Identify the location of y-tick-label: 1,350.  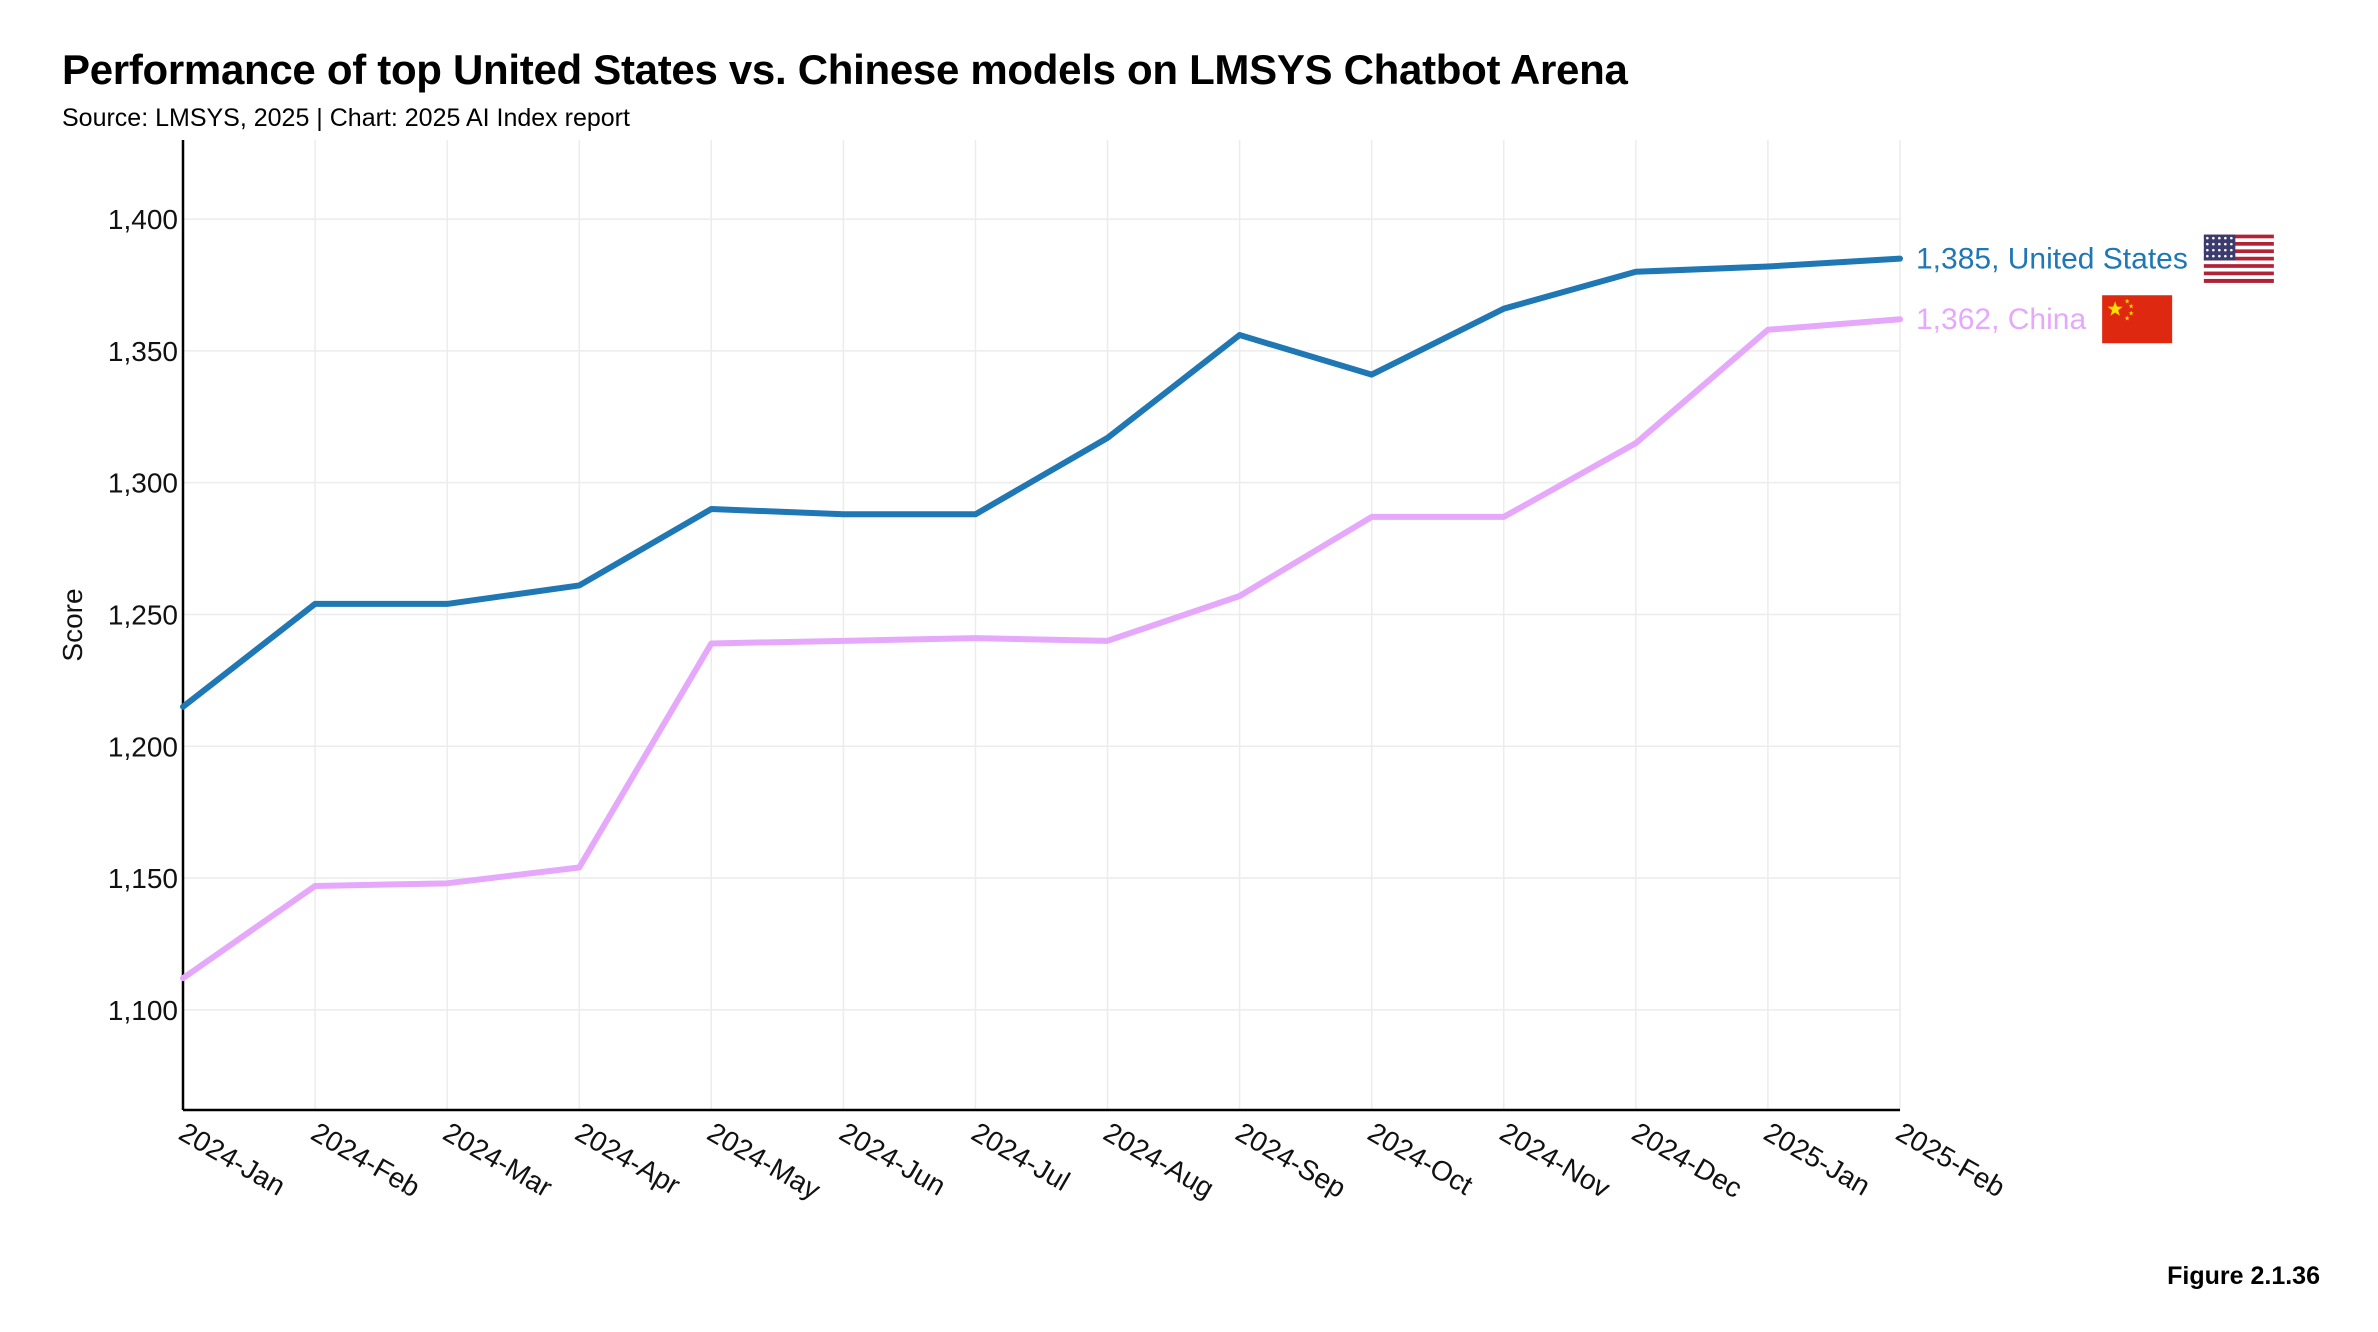
(143, 351).